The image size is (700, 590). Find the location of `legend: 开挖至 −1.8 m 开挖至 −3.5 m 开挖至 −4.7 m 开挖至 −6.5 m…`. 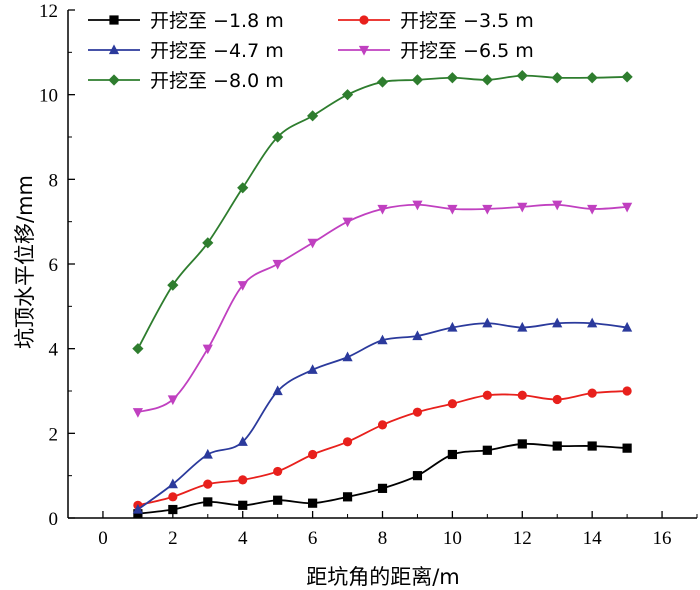

legend: 开挖至 −1.8 m 开挖至 −3.5 m 开挖至 −4.7 m 开挖至 −6.5 m… is located at coordinates (311, 51).